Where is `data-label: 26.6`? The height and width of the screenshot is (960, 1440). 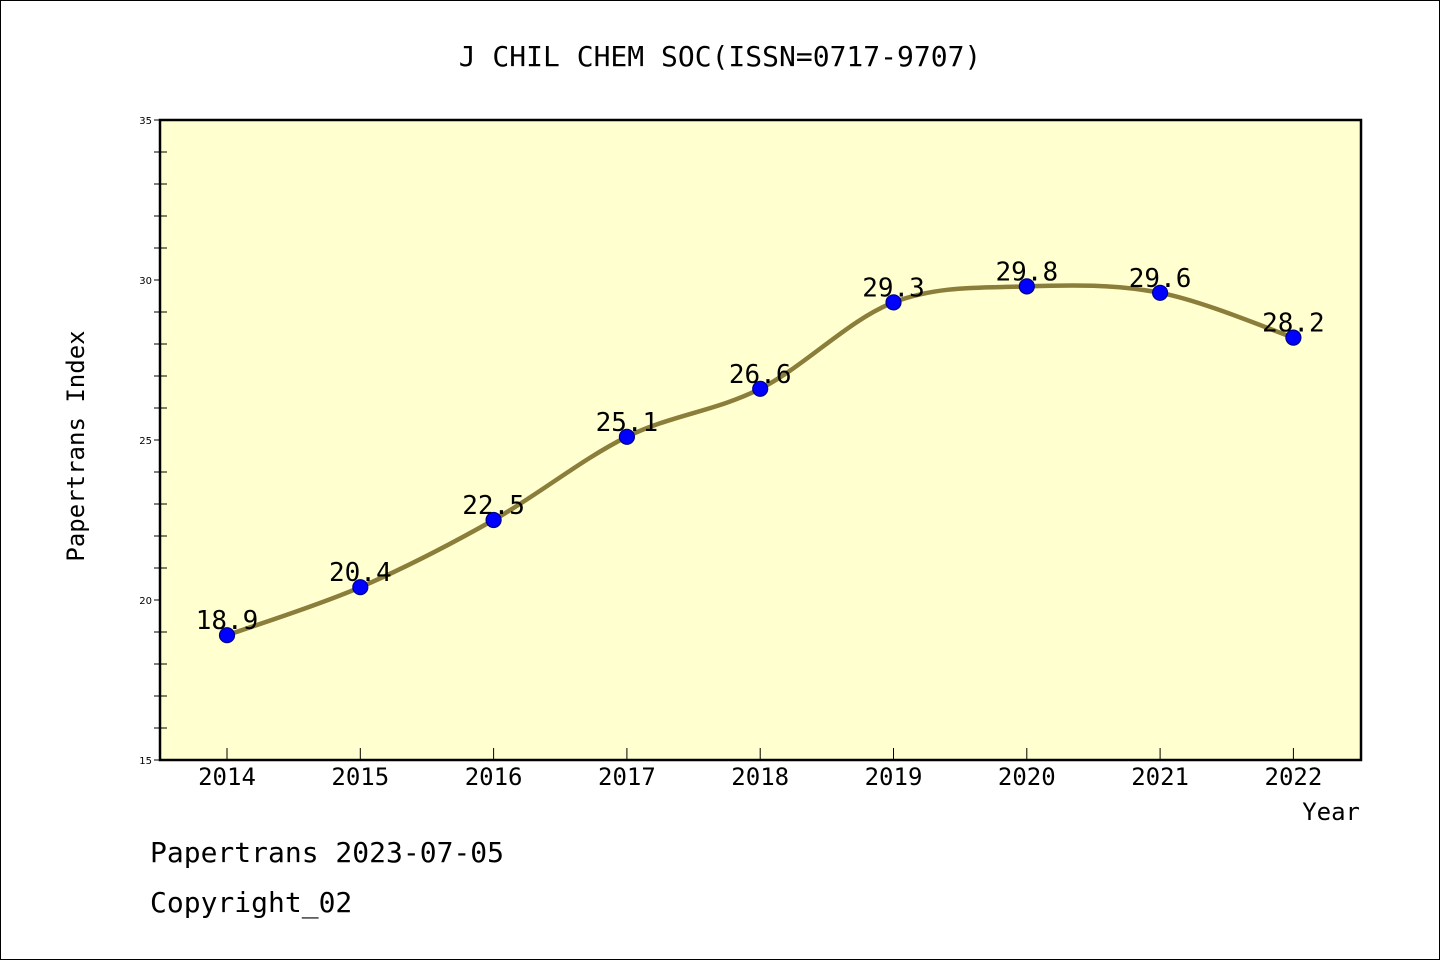
data-label: 26.6 is located at coordinates (760, 375).